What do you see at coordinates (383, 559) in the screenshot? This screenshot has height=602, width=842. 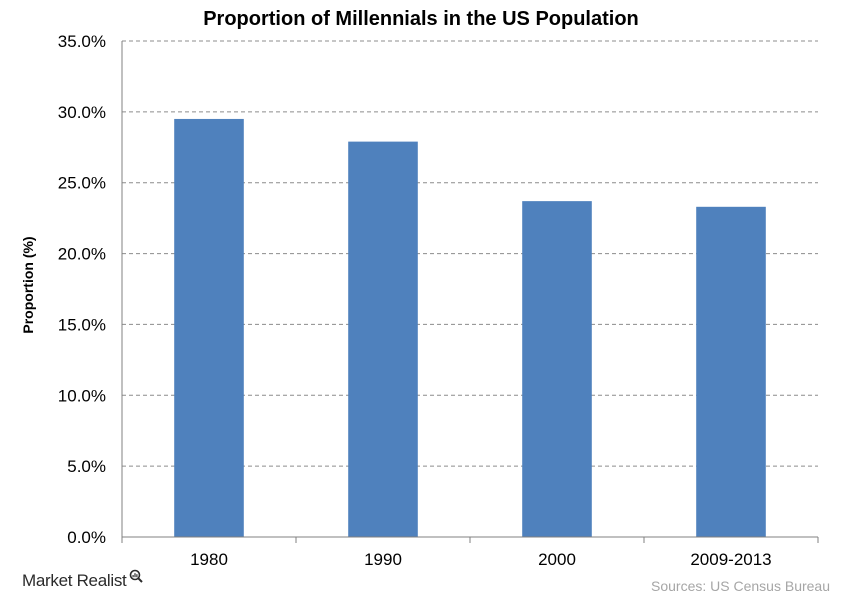 I see `x-tick-label: 1990` at bounding box center [383, 559].